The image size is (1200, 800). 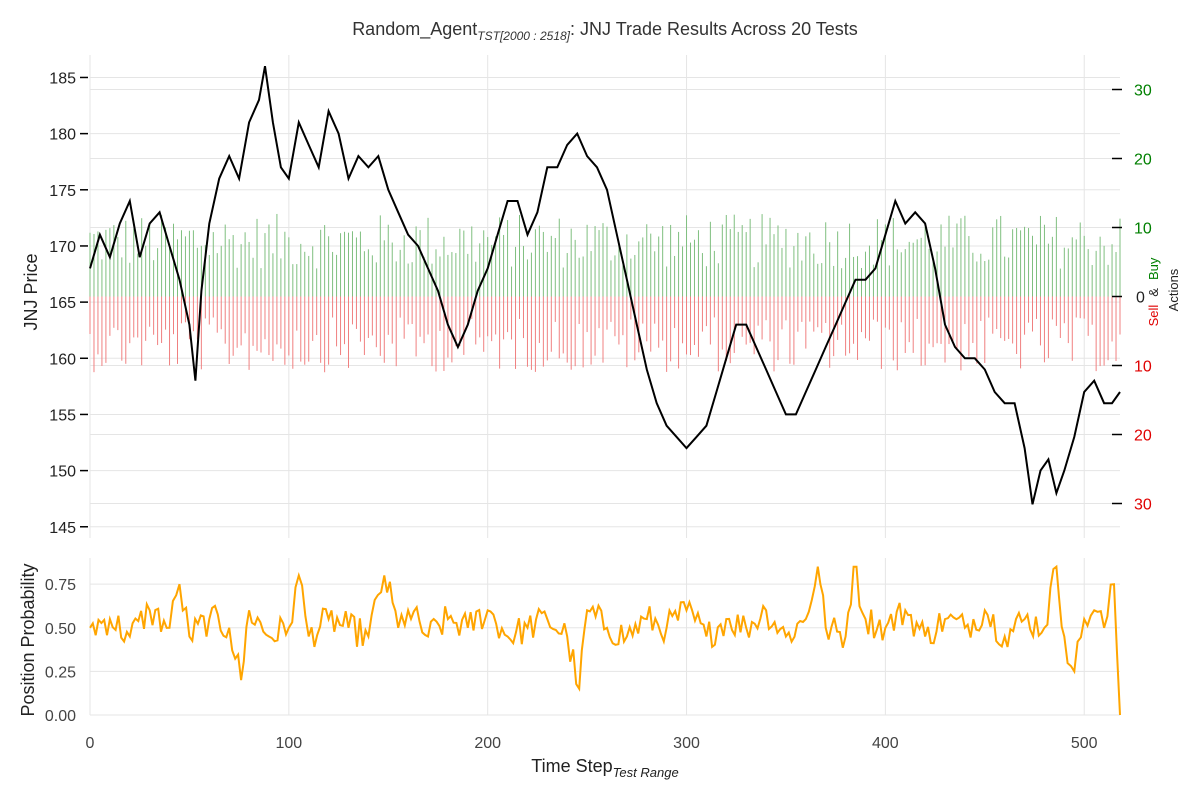 What do you see at coordinates (62, 303) in the screenshot?
I see `price-tick-label: 165` at bounding box center [62, 303].